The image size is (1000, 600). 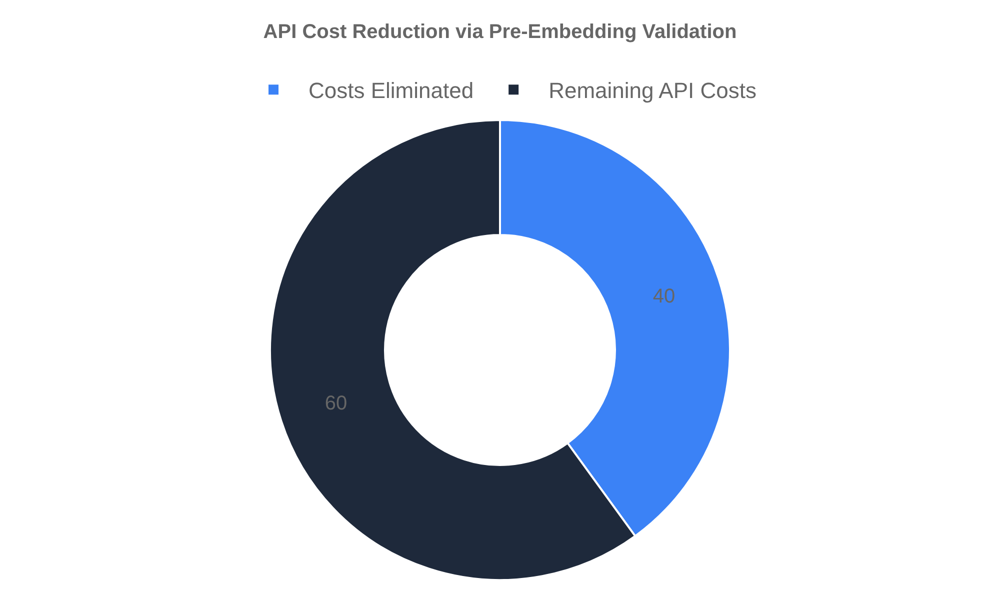 I want to click on chart-title: API Cost Reduction via Pre-Embedding Validation, so click(x=500, y=32).